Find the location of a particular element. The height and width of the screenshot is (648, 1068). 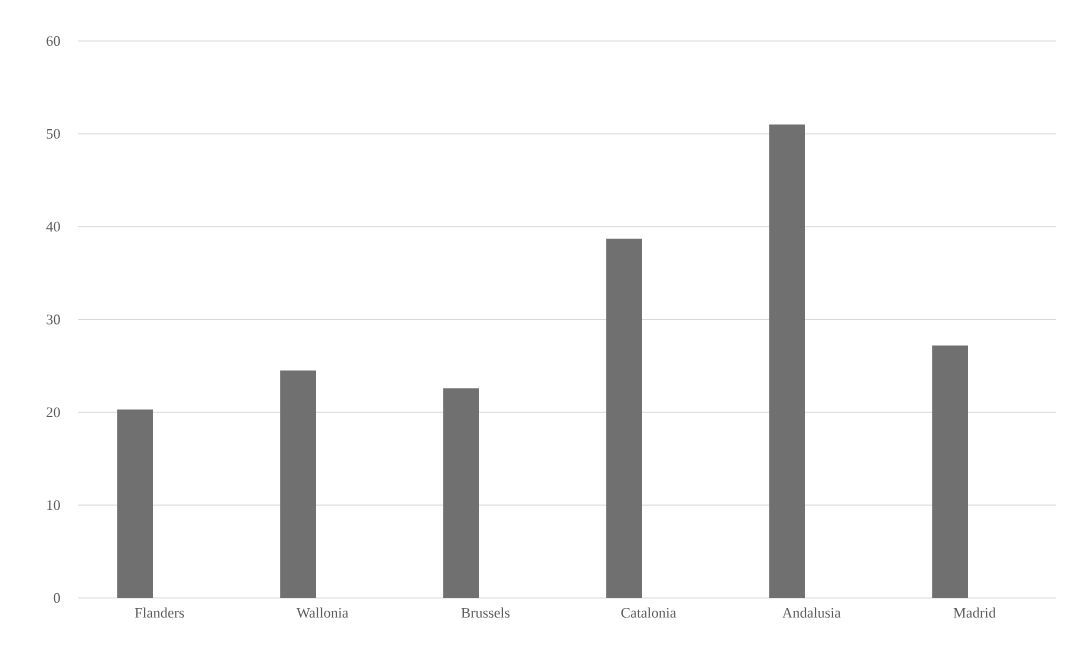

x-tick-label: Madrid is located at coordinates (974, 612).